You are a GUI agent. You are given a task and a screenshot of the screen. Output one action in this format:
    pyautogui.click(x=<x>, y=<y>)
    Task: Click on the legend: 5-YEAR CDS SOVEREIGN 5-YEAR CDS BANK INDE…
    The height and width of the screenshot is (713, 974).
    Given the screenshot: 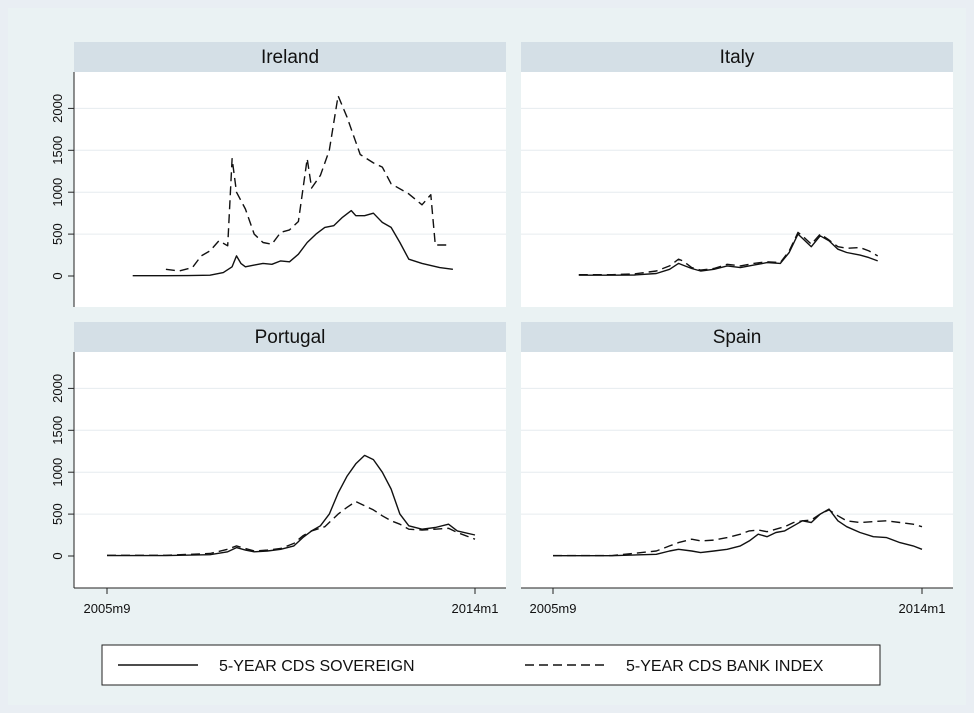 What is the action you would take?
    pyautogui.click(x=491, y=665)
    